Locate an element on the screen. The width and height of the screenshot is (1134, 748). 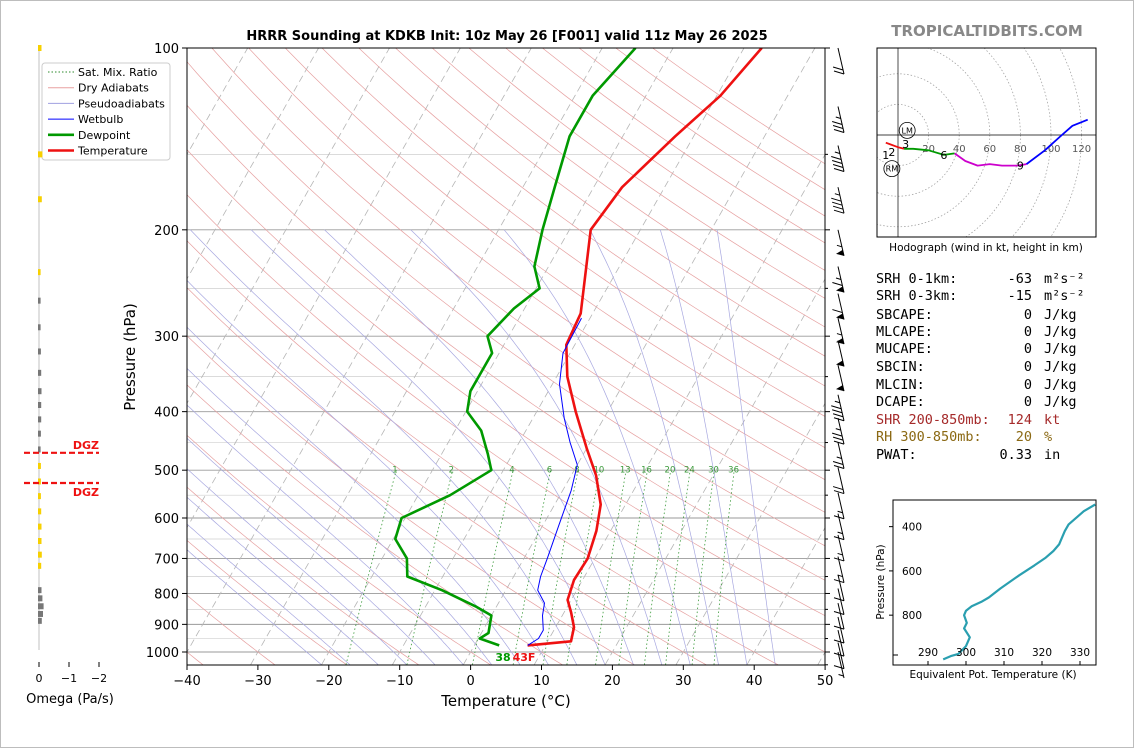
index-unit: kt is located at coordinates (1052, 420).